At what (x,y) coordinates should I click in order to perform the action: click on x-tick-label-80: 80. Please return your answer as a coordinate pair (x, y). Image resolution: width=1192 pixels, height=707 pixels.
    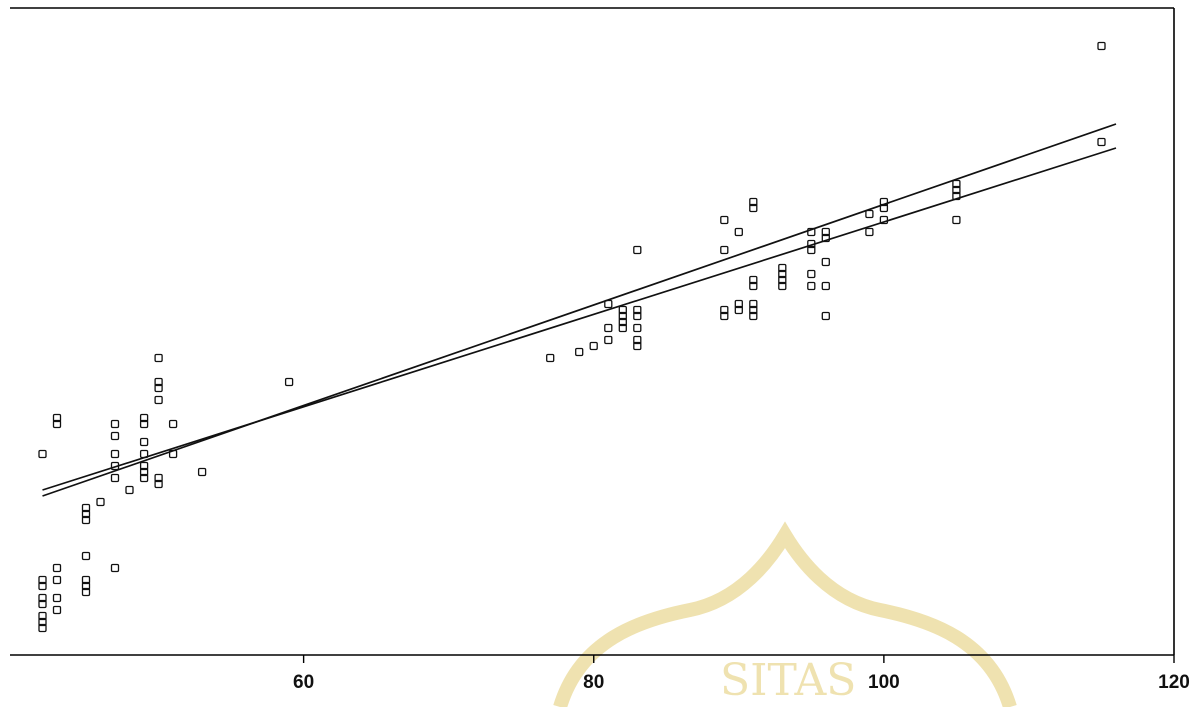
    Looking at the image, I should click on (593, 682).